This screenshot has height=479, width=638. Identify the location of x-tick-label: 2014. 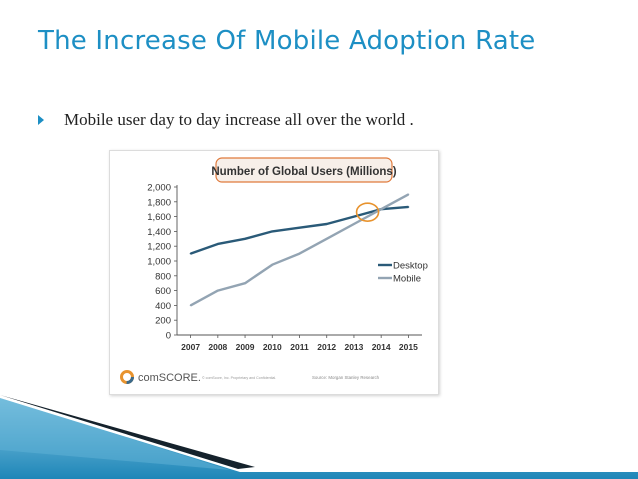
(381, 347).